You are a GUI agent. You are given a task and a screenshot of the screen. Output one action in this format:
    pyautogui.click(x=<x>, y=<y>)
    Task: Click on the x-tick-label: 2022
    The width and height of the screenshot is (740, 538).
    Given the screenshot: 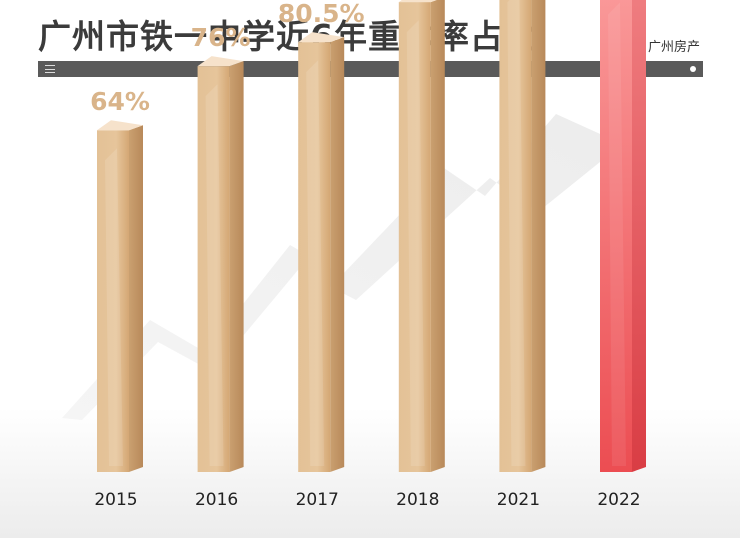 What is the action you would take?
    pyautogui.click(x=618, y=500)
    